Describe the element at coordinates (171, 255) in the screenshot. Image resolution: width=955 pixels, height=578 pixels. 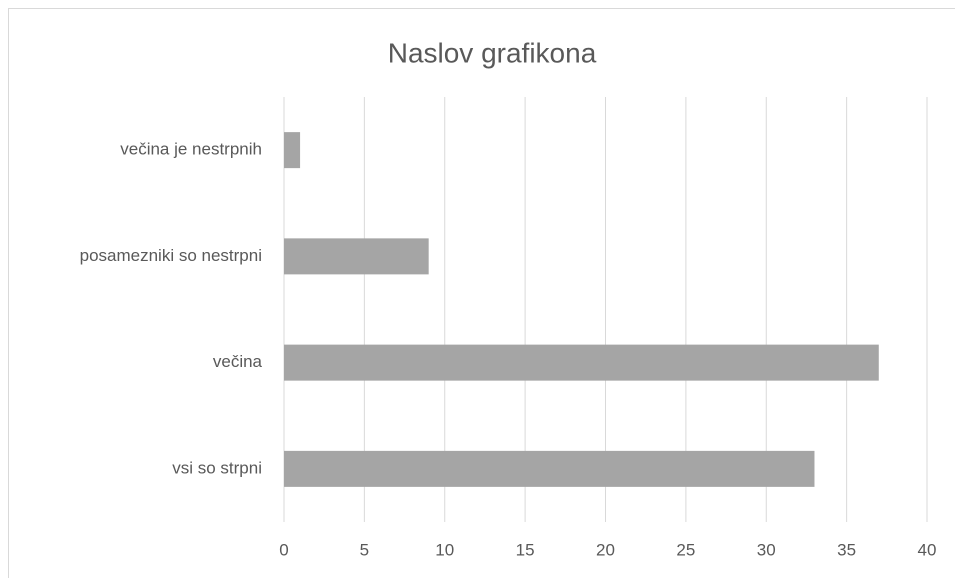
I see `y-tick-label: posamezniki so nestrpni` at that location.